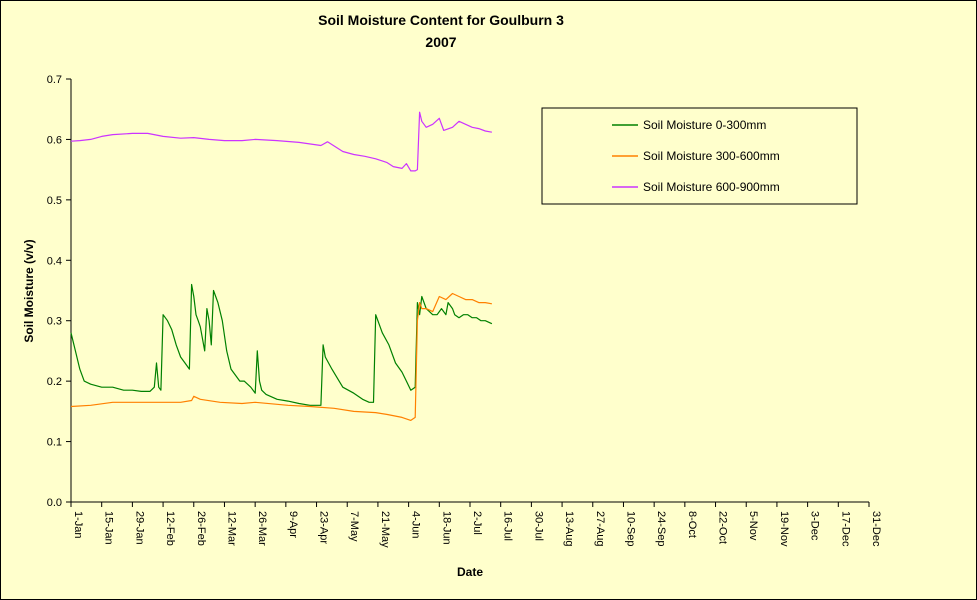 This screenshot has height=600, width=977. I want to click on chart-title: Soil Moisture Content for Goulburn 3, so click(441, 20).